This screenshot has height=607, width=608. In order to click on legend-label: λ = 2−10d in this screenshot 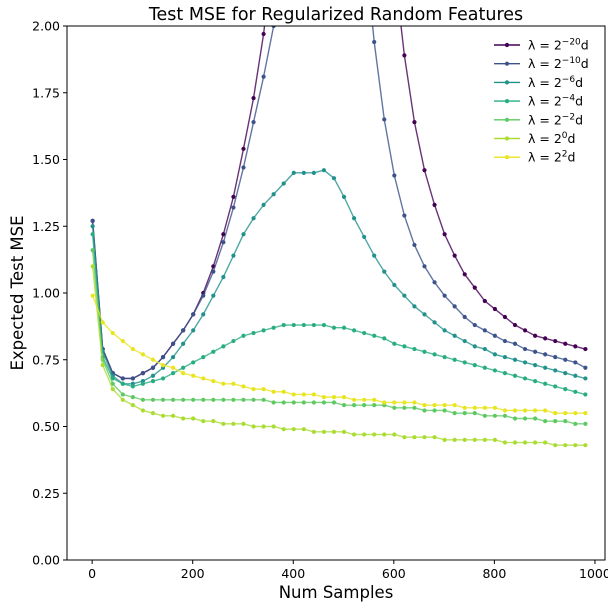, I will do `click(558, 63)`.